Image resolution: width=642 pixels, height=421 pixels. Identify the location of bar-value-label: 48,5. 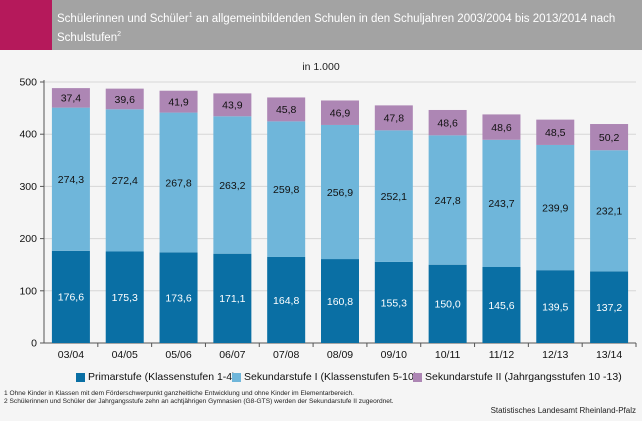
(555, 133).